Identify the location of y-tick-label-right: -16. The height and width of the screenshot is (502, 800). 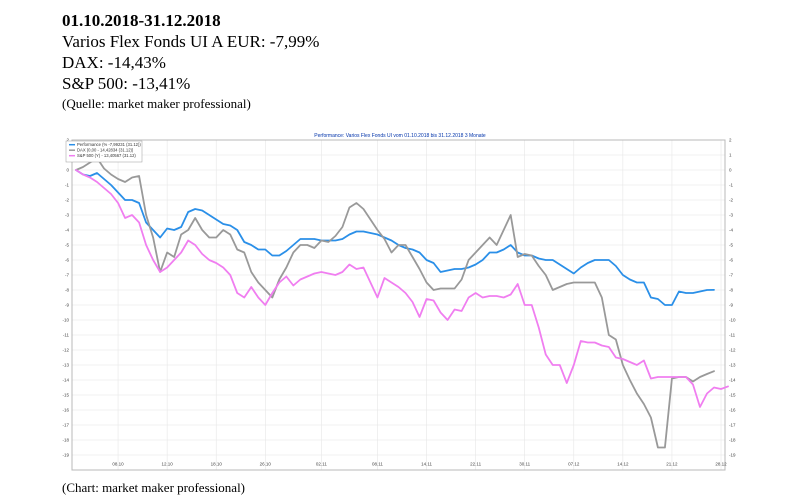
(732, 410).